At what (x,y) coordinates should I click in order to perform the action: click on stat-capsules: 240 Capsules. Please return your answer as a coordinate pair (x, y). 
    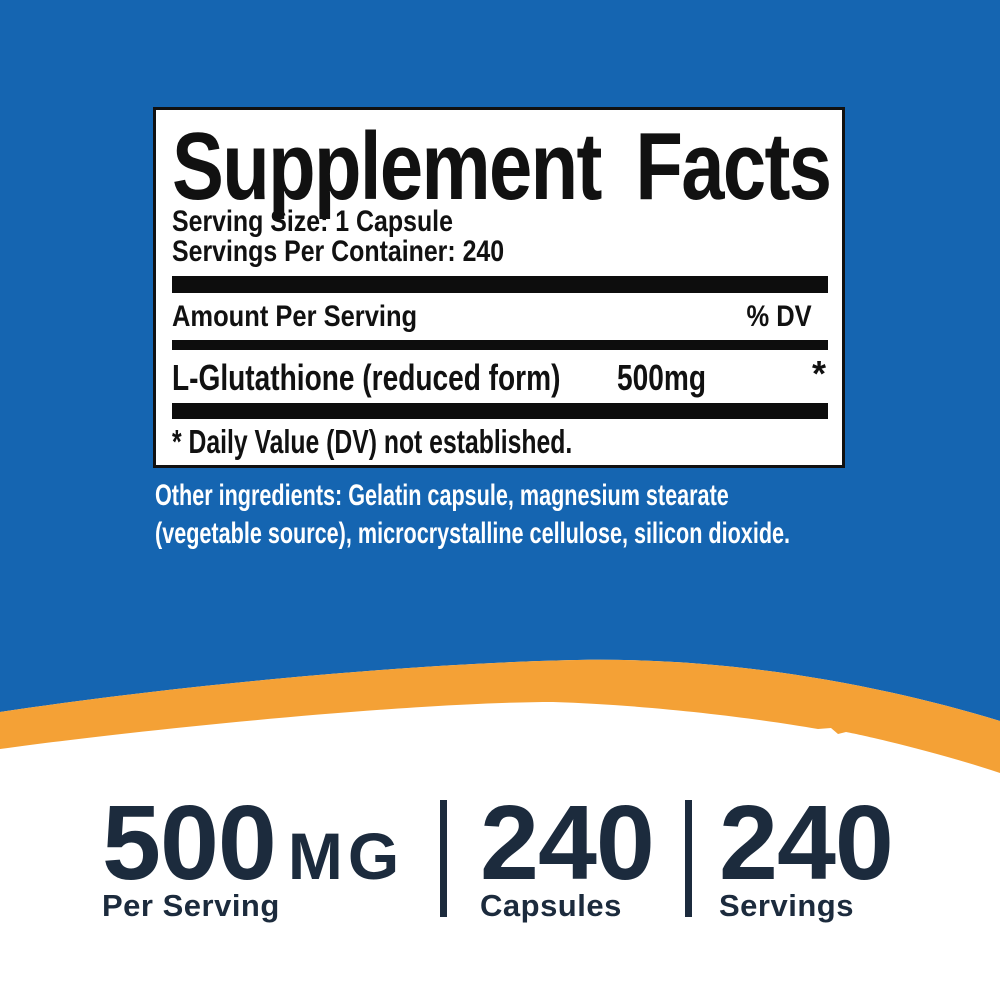
    Looking at the image, I should click on (567, 853).